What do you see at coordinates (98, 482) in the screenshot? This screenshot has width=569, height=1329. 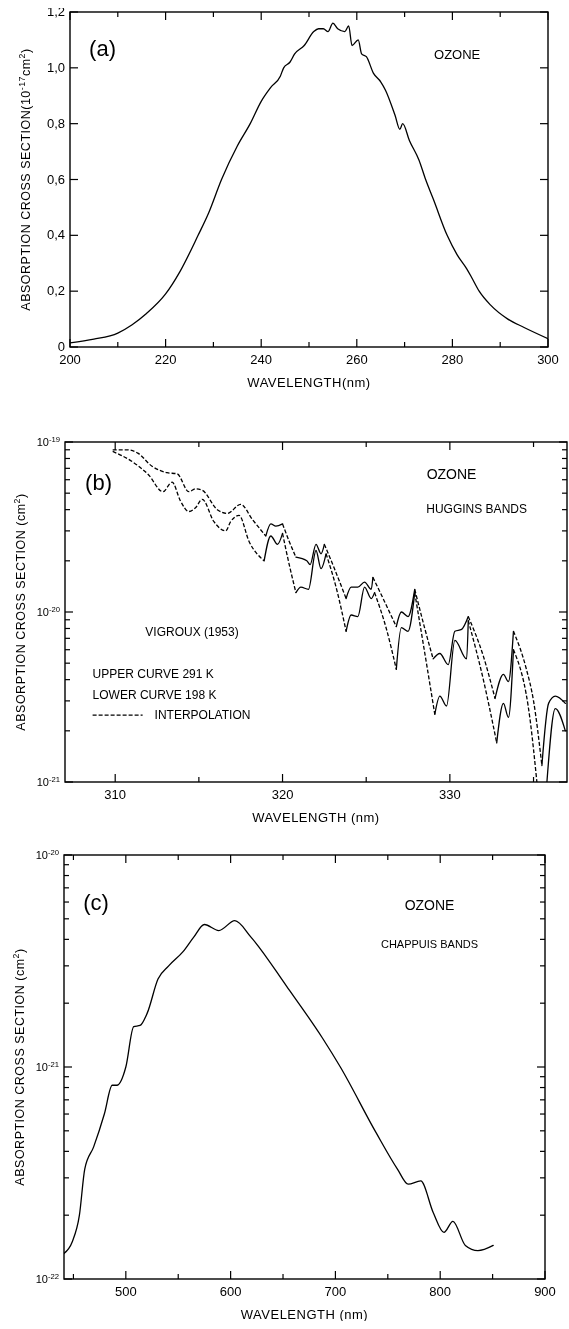 I see `annotation: (b)` at bounding box center [98, 482].